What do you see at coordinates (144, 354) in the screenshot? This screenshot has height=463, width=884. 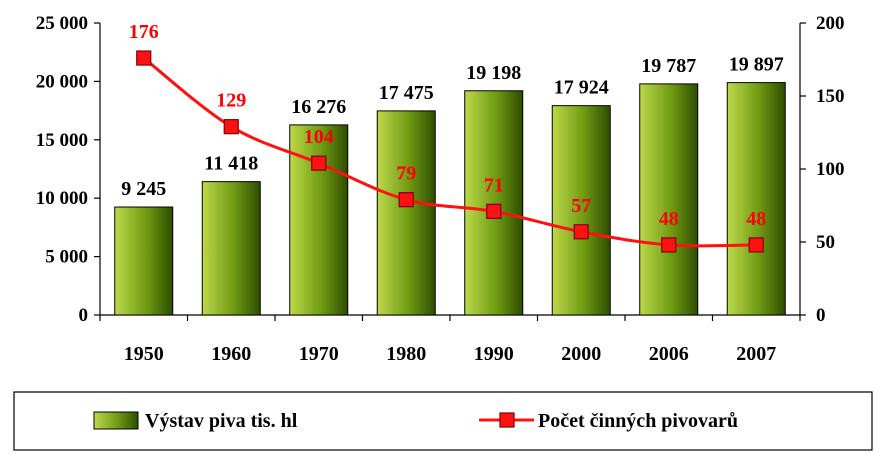 I see `x-tick-label: 1950` at bounding box center [144, 354].